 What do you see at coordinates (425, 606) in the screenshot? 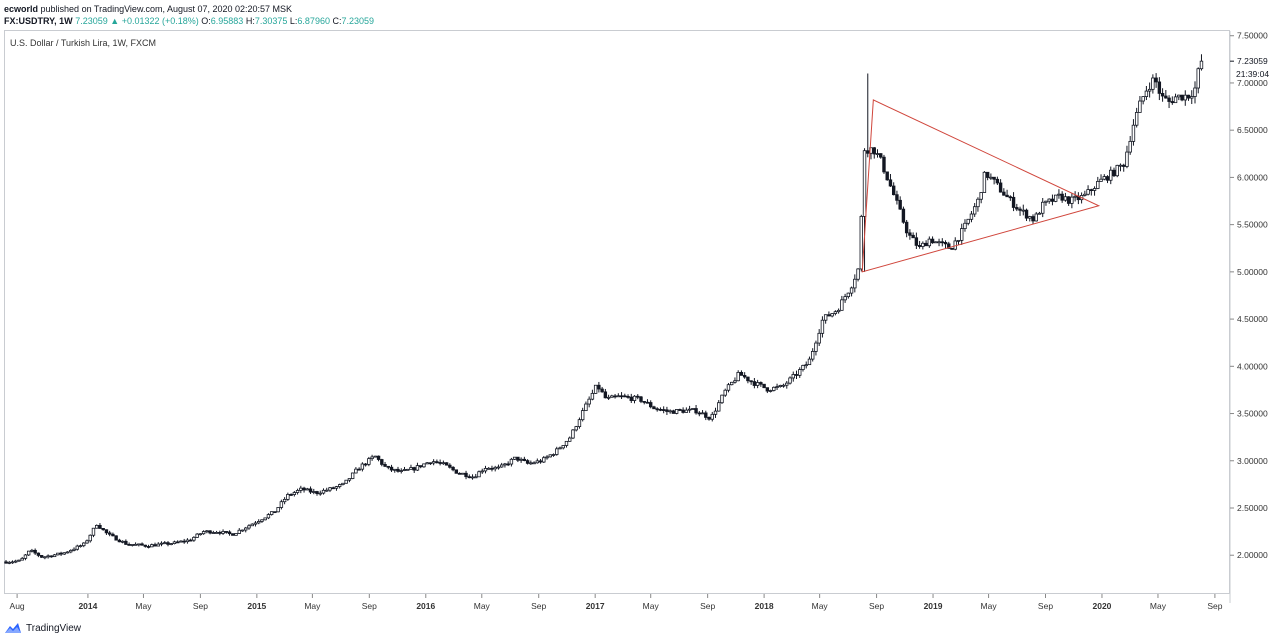
I see `time-tick-label: 2016` at bounding box center [425, 606].